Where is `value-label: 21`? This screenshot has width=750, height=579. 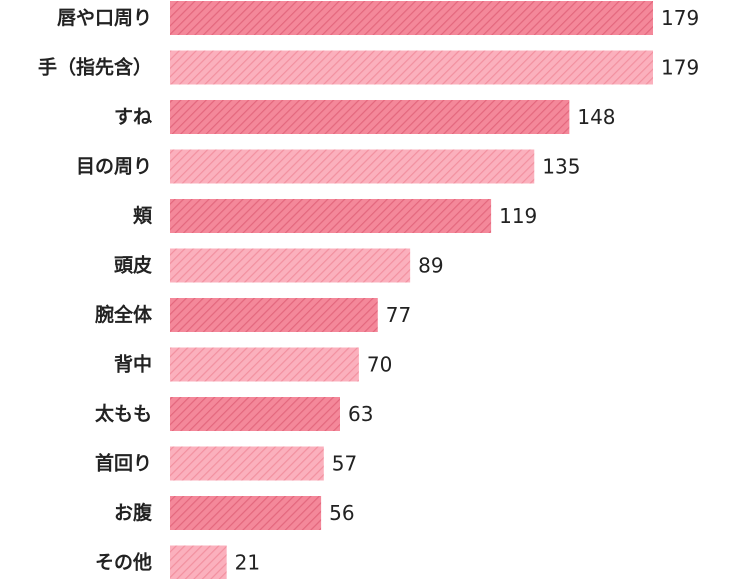 value-label: 21 is located at coordinates (247, 563).